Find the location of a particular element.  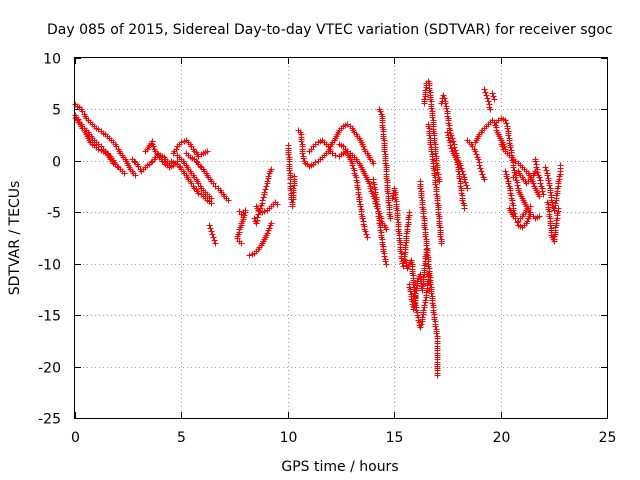

x-tick-label: 15 is located at coordinates (395, 438).